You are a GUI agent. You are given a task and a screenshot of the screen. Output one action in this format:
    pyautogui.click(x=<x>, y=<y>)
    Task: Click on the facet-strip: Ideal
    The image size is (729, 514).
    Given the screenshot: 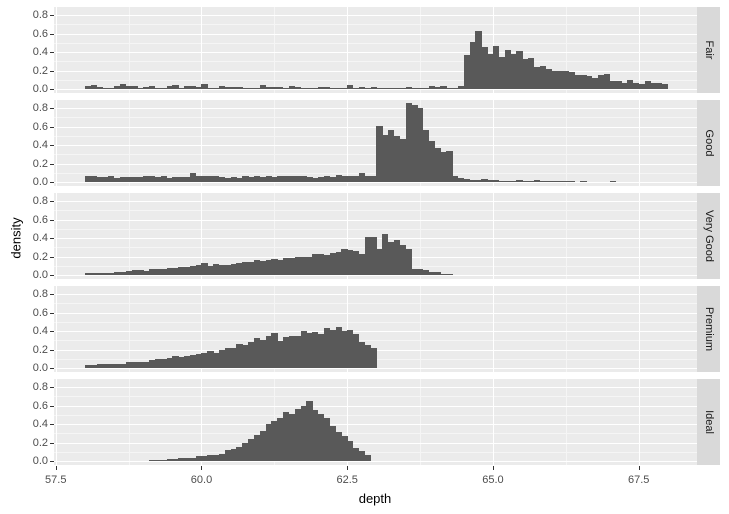 What is the action you would take?
    pyautogui.click(x=708, y=422)
    